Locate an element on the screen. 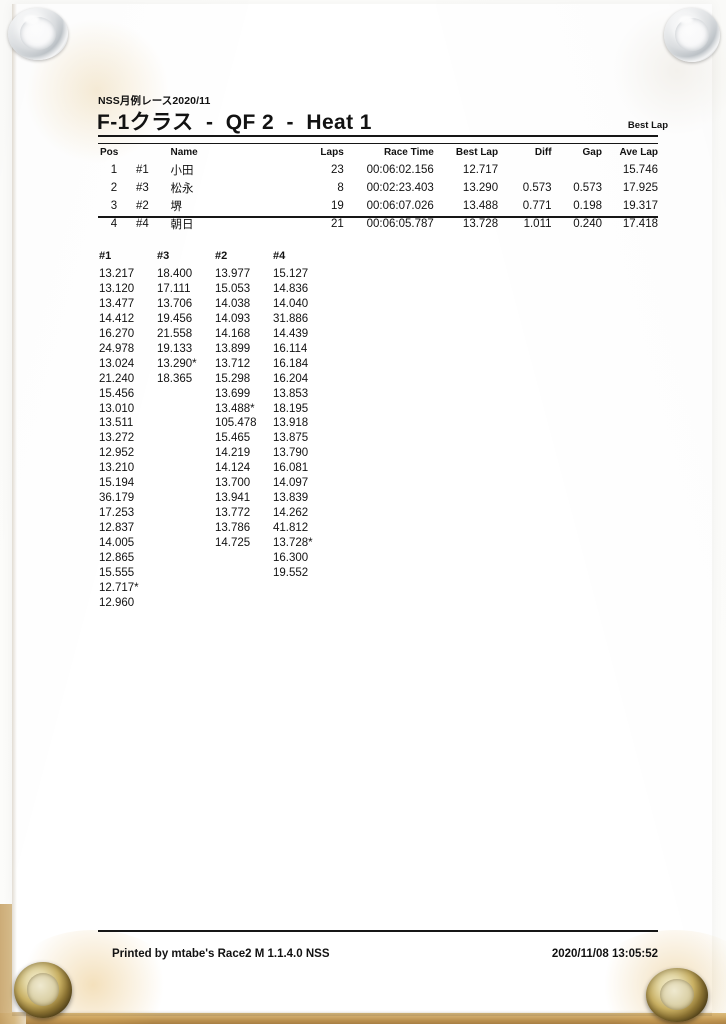  lap-time-value: 13.875 is located at coordinates (291, 438).